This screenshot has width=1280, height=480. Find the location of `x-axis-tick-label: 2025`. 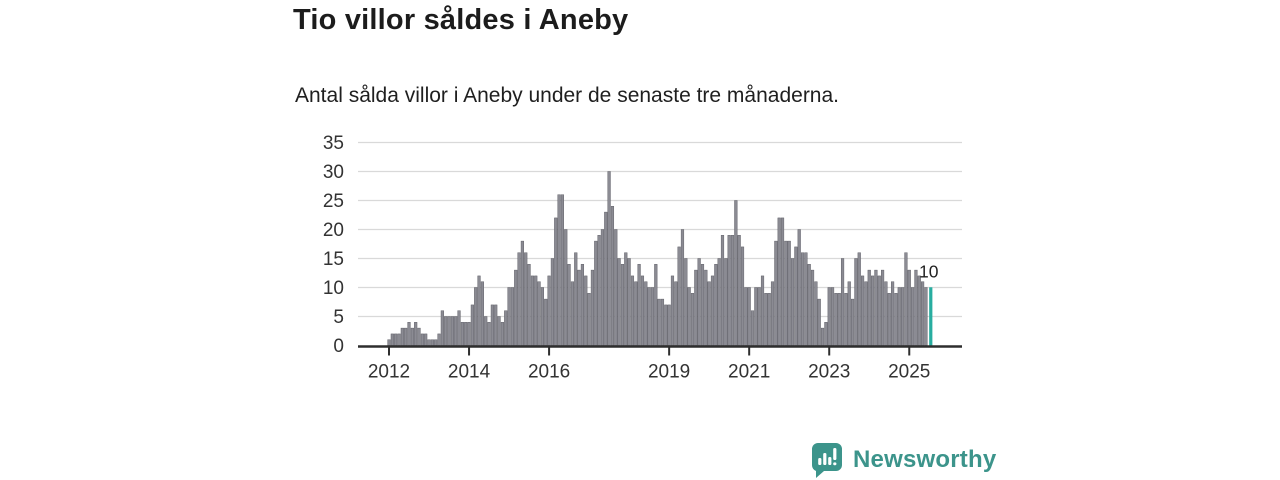

x-axis-tick-label: 2025 is located at coordinates (909, 372).